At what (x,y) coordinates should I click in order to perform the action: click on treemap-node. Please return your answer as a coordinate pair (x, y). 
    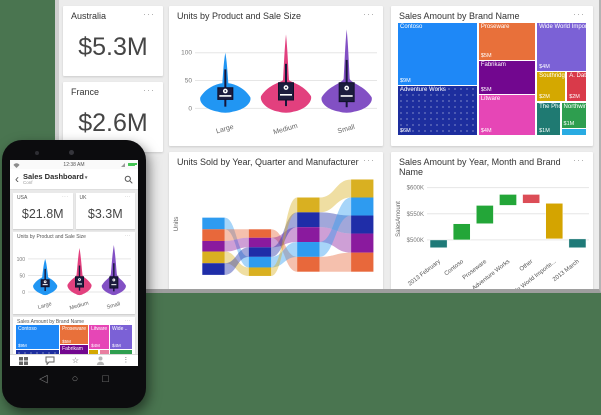
    Looking at the image, I should click on (573, 132).